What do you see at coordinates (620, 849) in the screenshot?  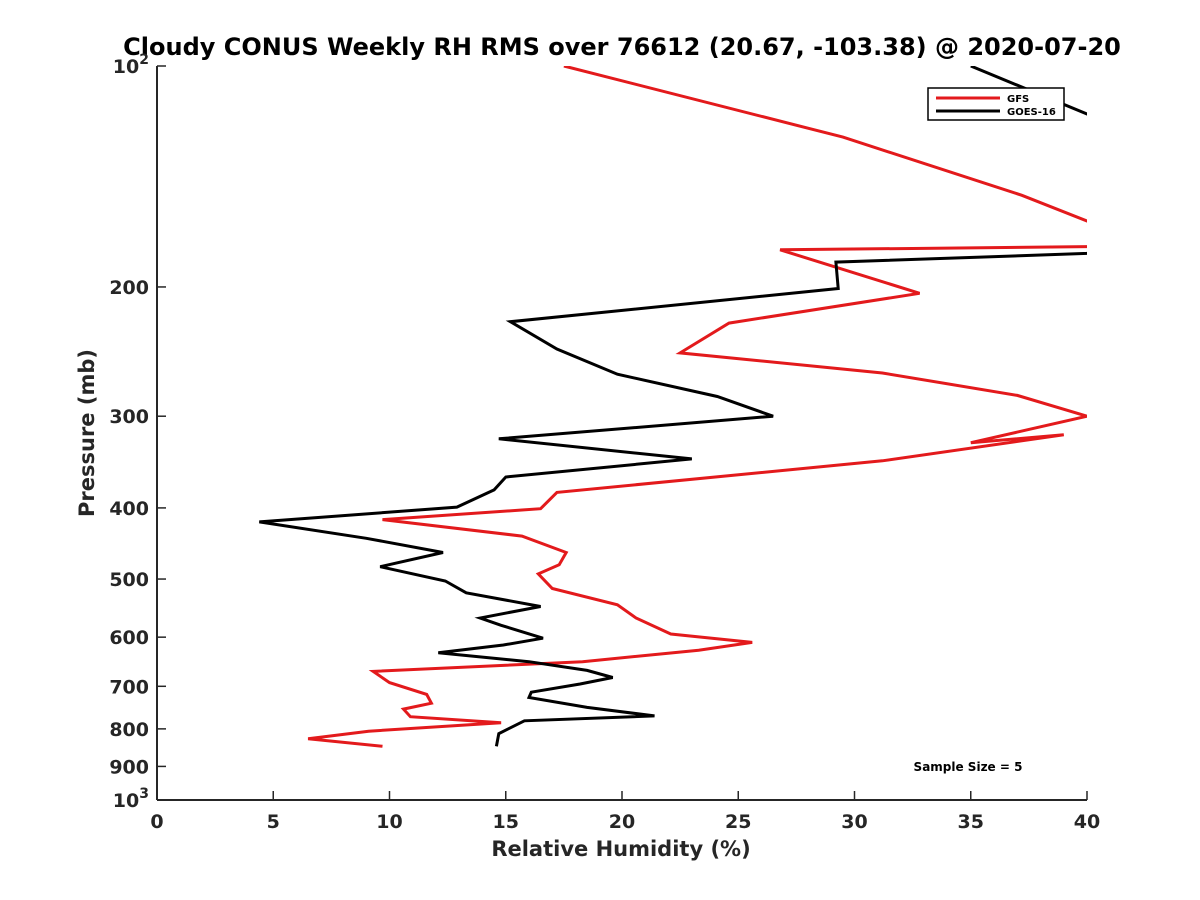 I see `x-axis-label: Relative Humidity (%)` at bounding box center [620, 849].